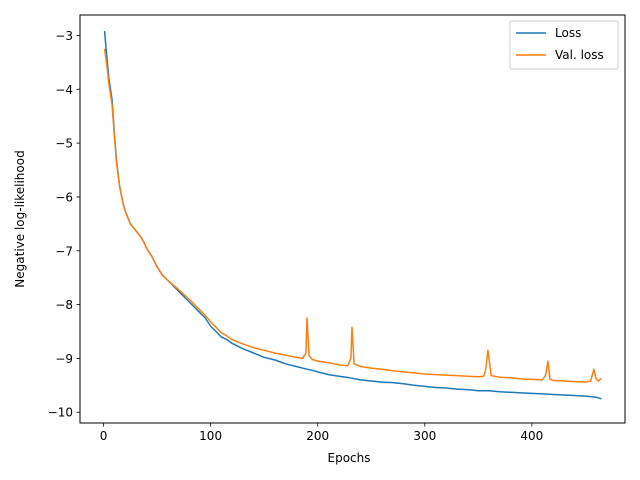  Describe the element at coordinates (64, 36) in the screenshot. I see `y-tick-label: −3` at that location.